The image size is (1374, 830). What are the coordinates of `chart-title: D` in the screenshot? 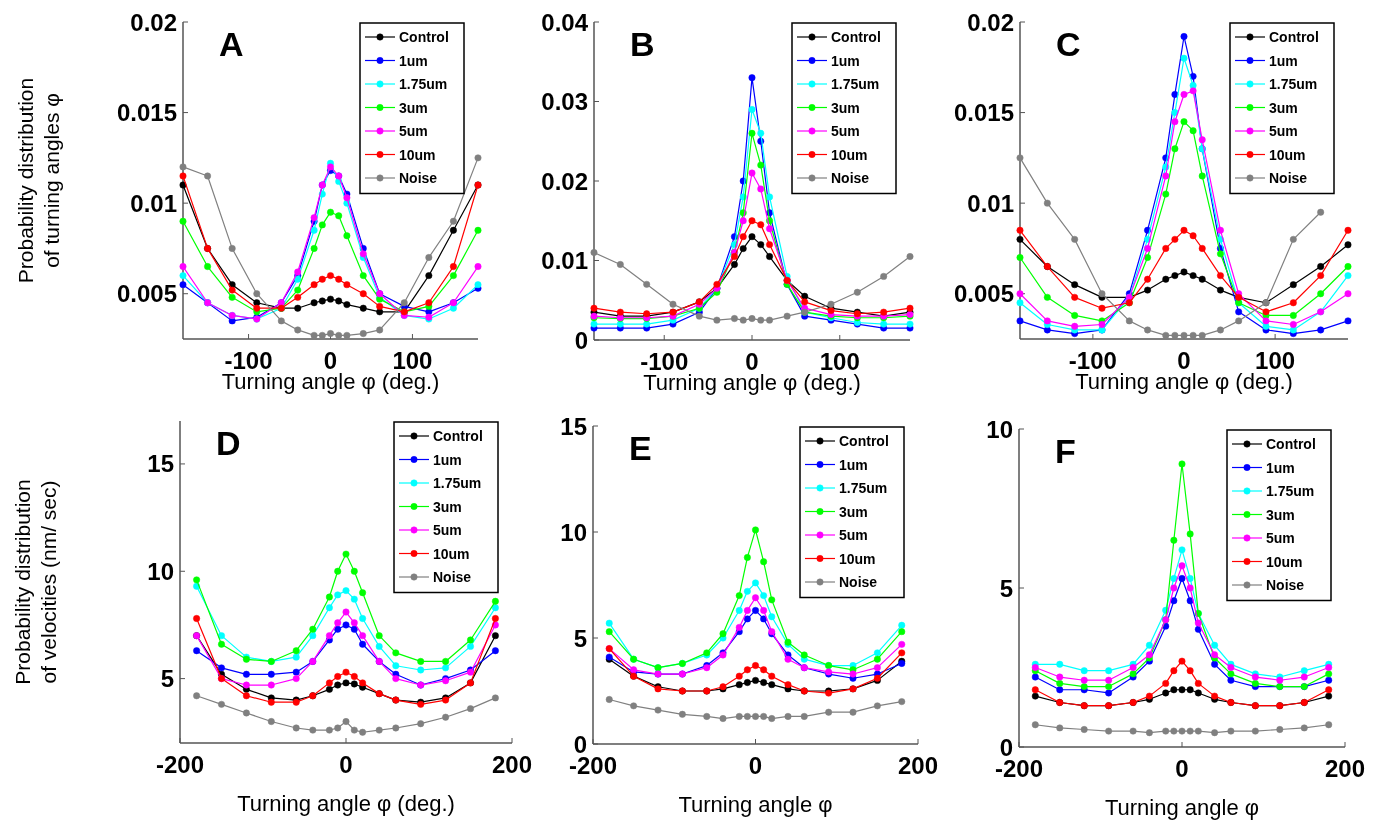 It's located at (228, 443).